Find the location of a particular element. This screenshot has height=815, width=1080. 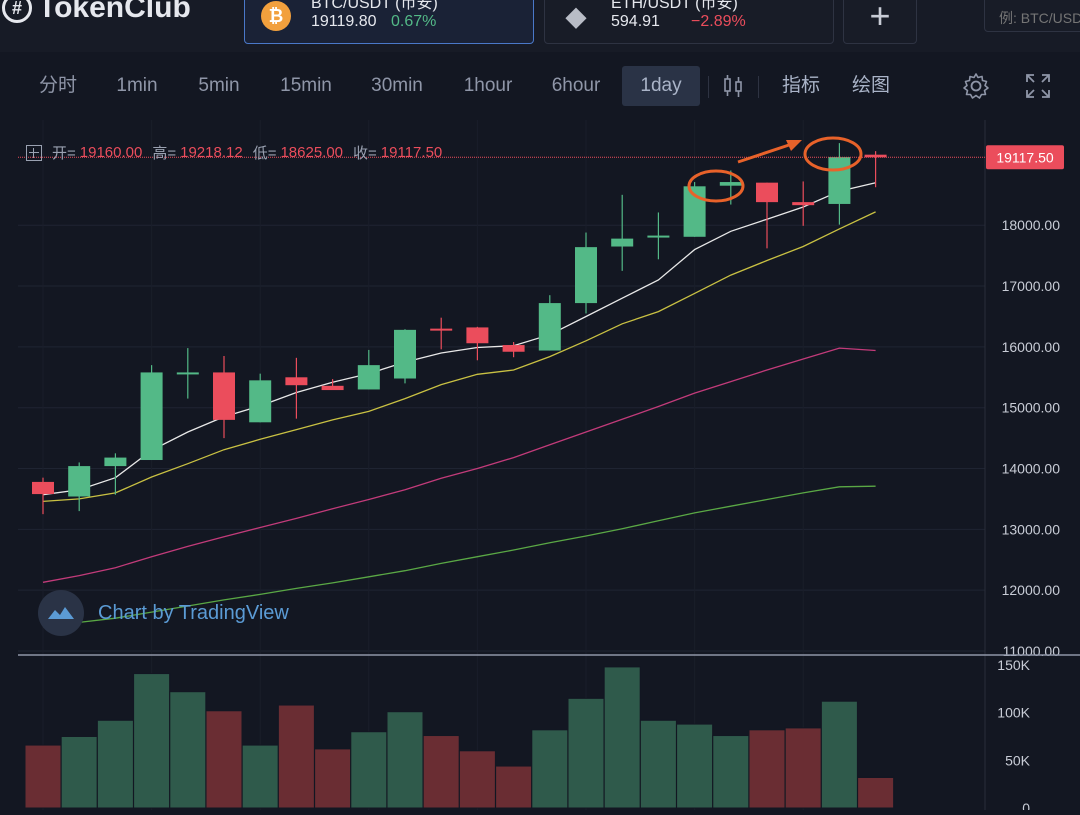

interval-1day: 1day is located at coordinates (661, 86).